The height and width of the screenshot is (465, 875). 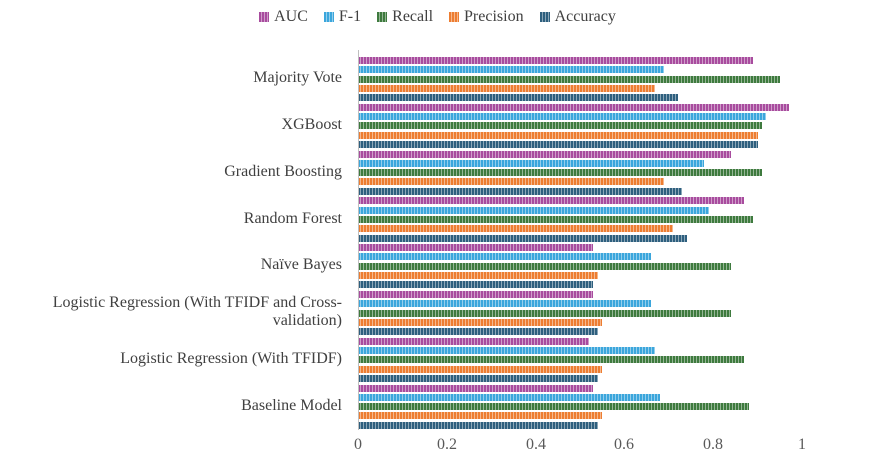 I want to click on category-label: XGBoost, so click(x=311, y=124).